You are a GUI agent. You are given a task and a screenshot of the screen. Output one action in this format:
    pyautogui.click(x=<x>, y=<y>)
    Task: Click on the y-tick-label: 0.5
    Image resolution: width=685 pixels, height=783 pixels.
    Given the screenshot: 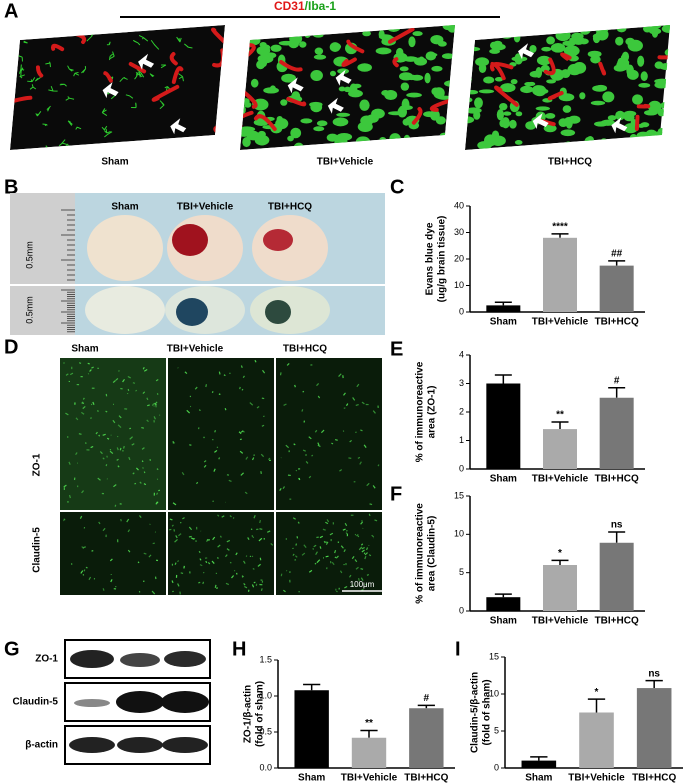 What is the action you would take?
    pyautogui.click(x=265, y=731)
    